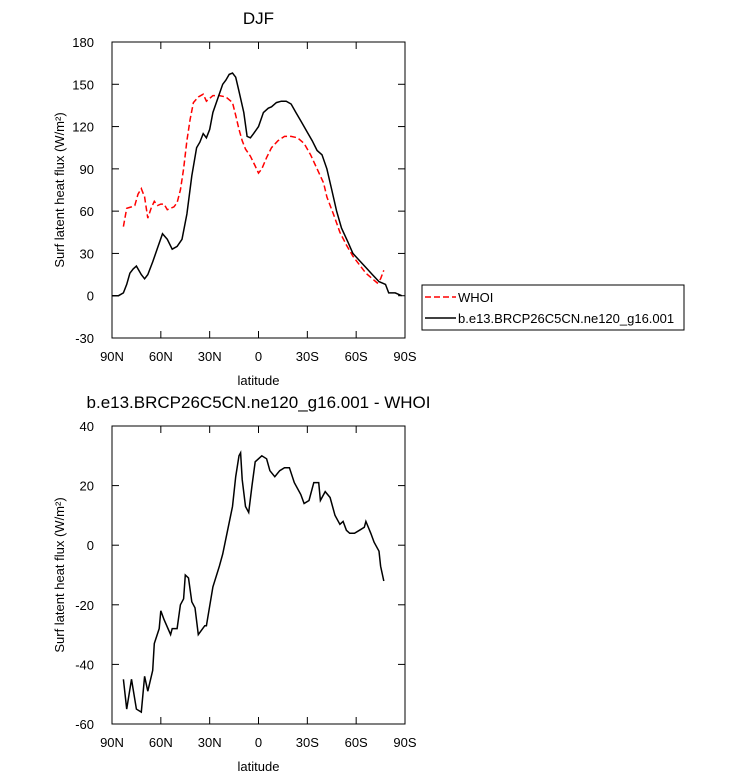 The image size is (733, 783). Describe the element at coordinates (84, 724) in the screenshot. I see `y-tick-label: -60` at that location.